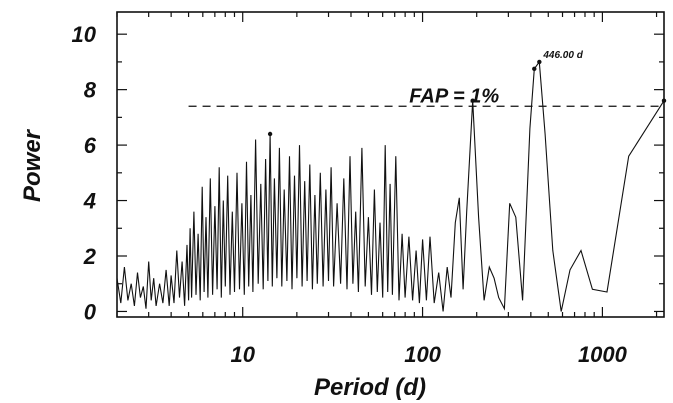 The height and width of the screenshot is (403, 673). I want to click on y-tick-label: 2, so click(90, 256).